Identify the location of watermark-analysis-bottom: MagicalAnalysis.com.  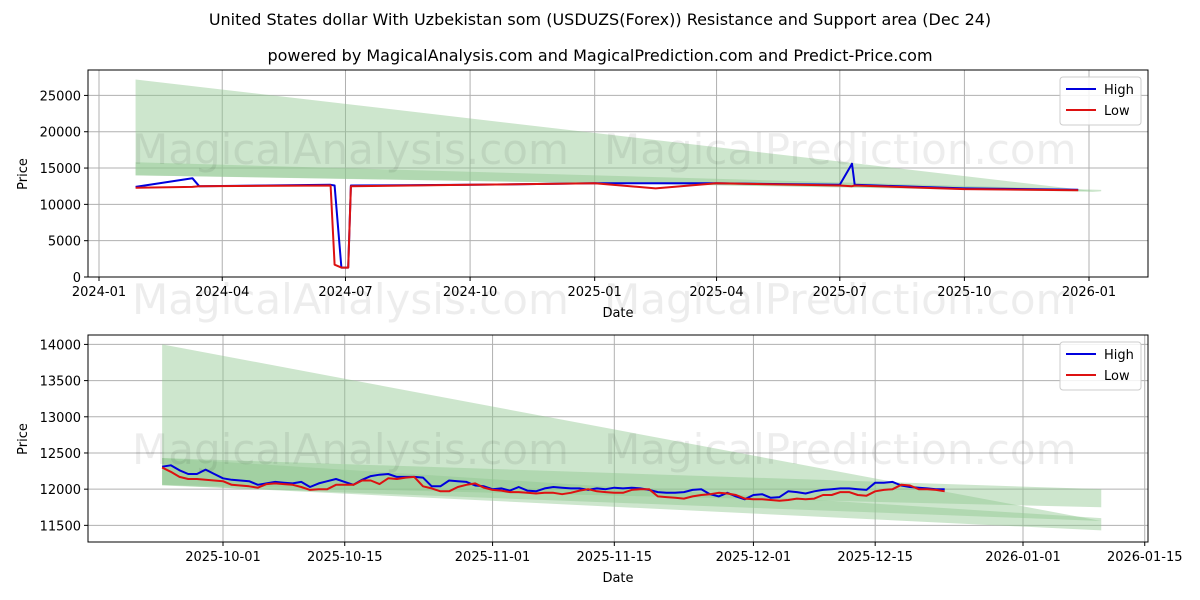
(350, 449).